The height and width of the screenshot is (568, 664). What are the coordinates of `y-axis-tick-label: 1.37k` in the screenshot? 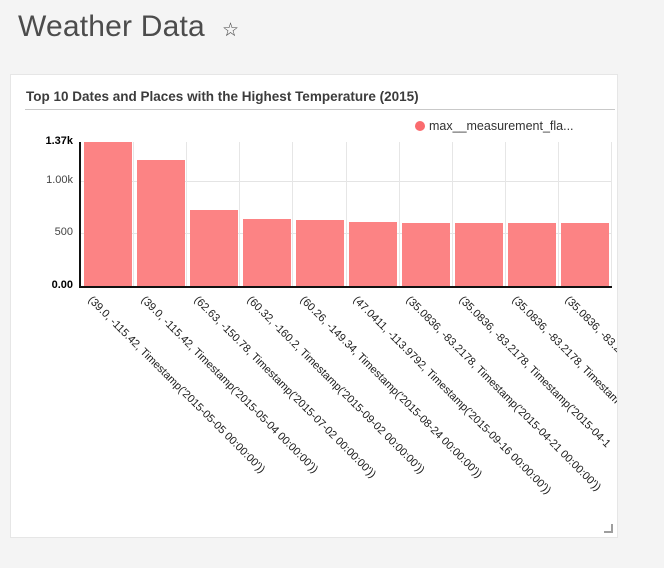 It's located at (59, 141).